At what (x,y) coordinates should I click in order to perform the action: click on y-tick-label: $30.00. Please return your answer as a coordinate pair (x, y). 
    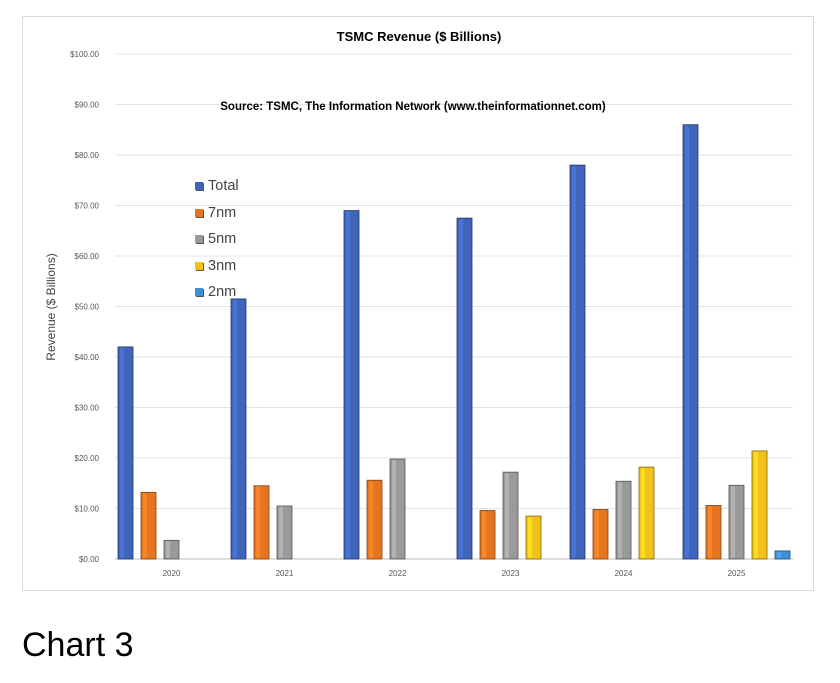
    Looking at the image, I should click on (87, 408).